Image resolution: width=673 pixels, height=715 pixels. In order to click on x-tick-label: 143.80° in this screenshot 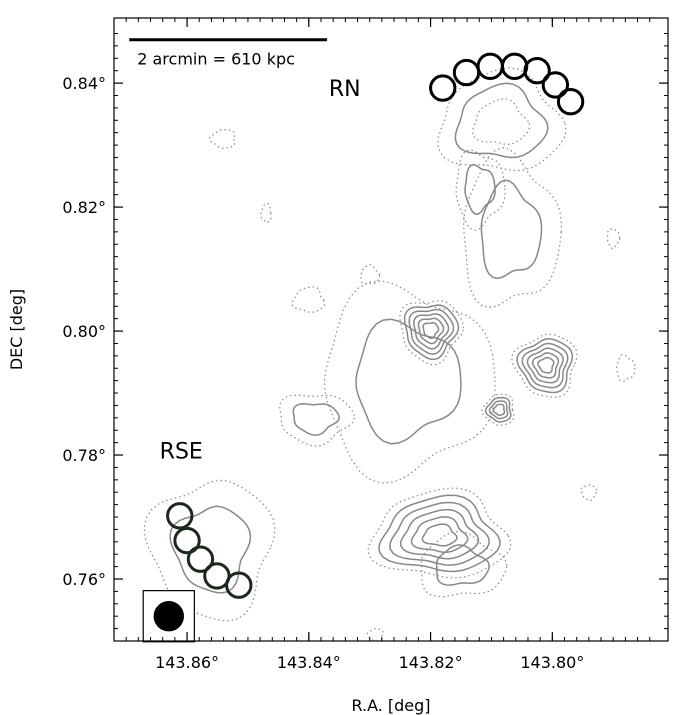, I will do `click(552, 662)`.